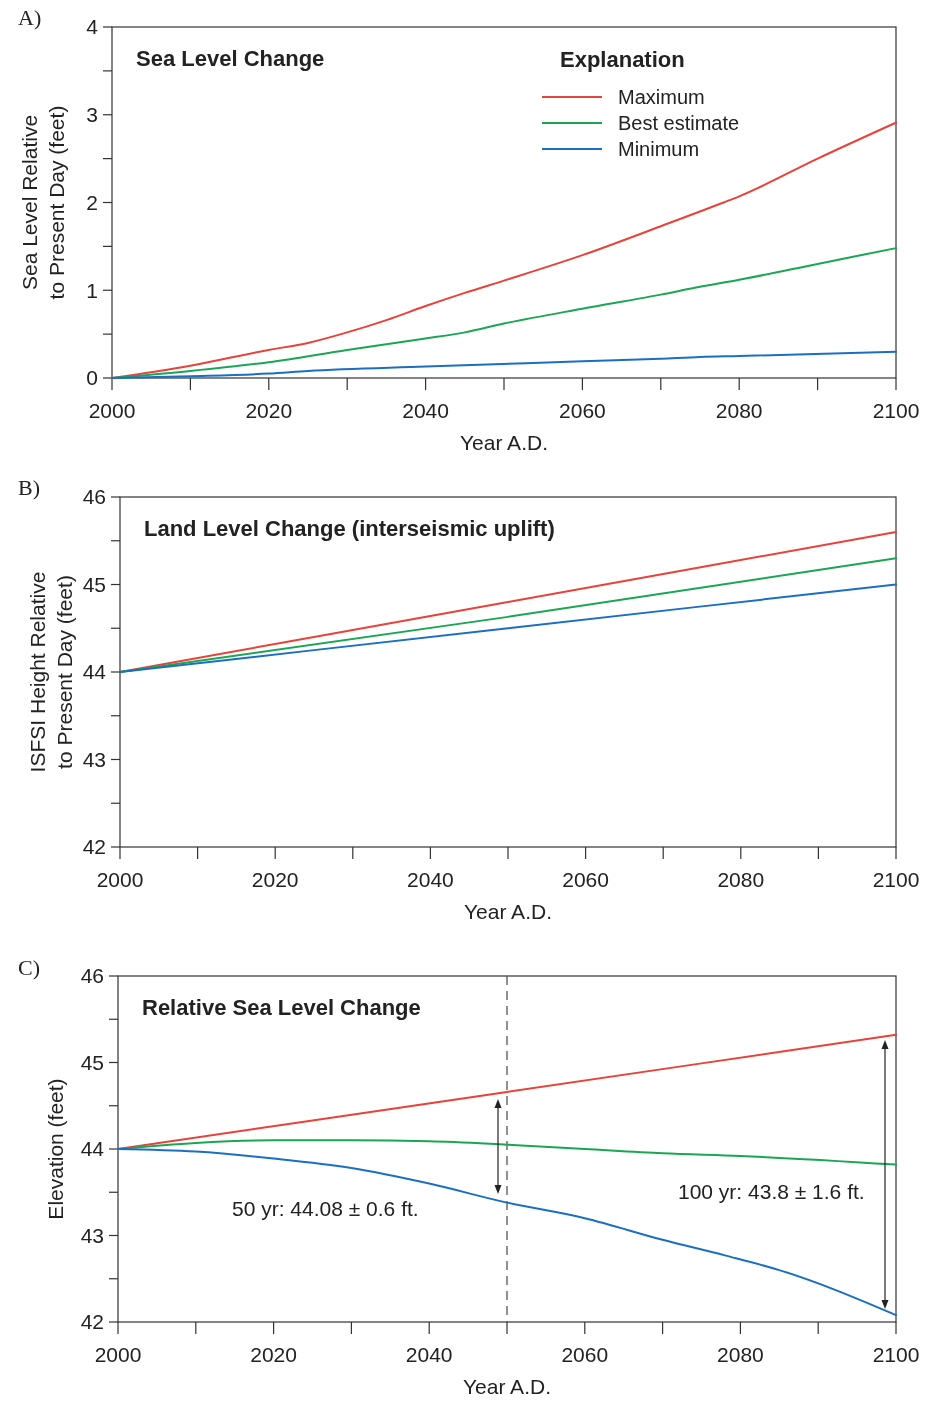 This screenshot has height=1410, width=931. What do you see at coordinates (622, 59) in the screenshot?
I see `legend-title: Explanation` at bounding box center [622, 59].